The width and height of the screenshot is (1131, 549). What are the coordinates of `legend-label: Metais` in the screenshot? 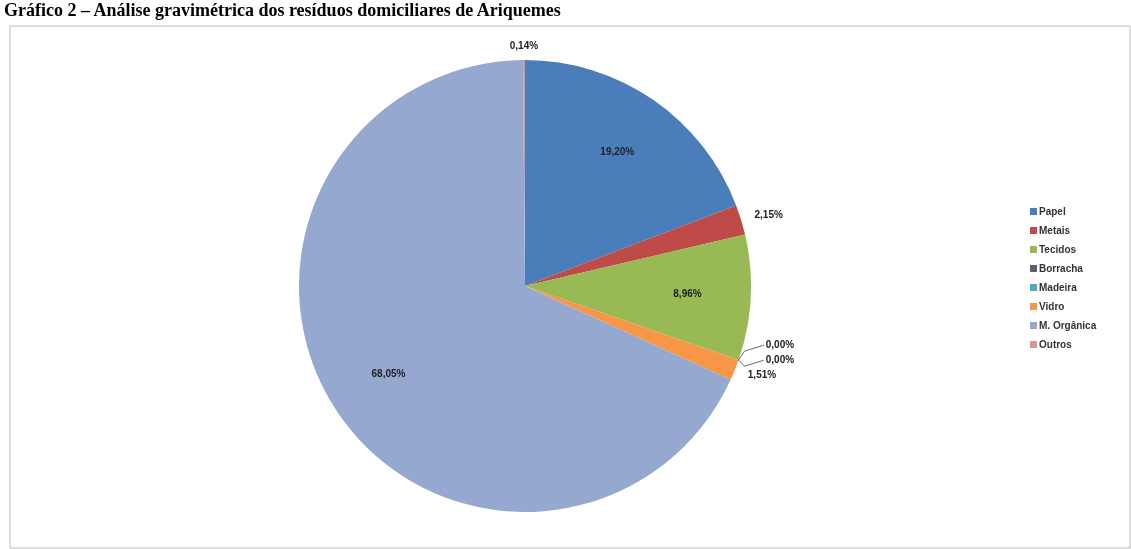 It's located at (1055, 230).